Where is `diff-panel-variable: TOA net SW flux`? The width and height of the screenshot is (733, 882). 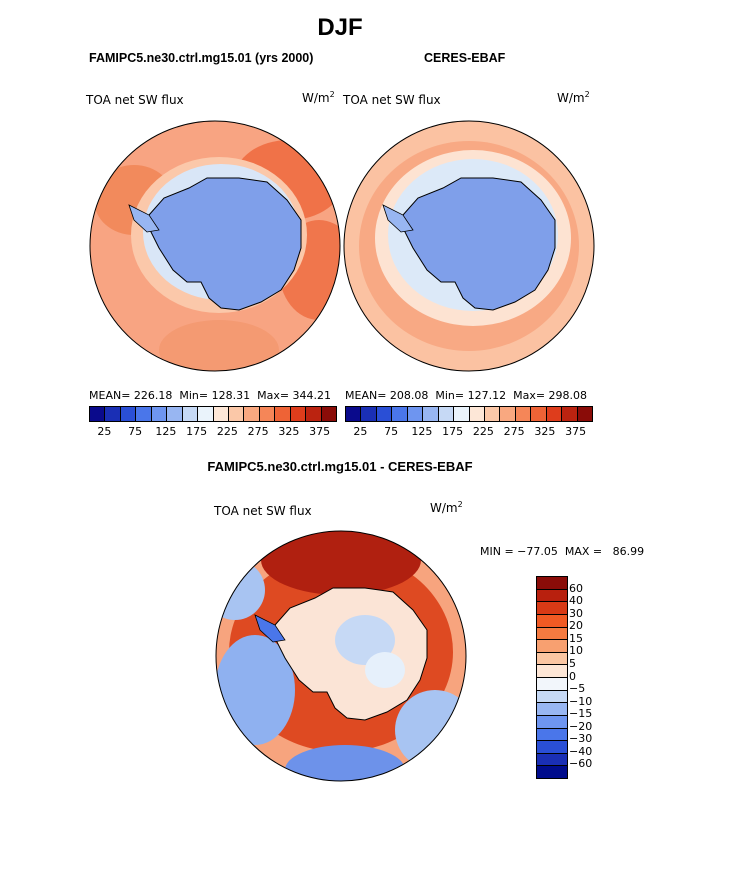 diff-panel-variable: TOA net SW flux is located at coordinates (263, 511).